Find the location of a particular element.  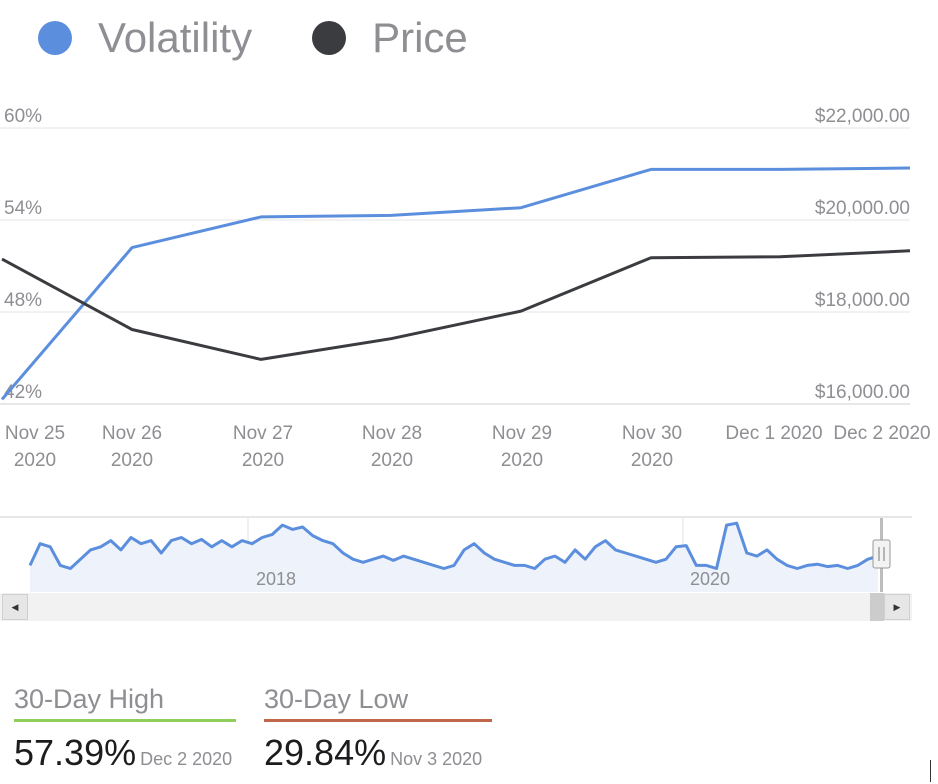

stat-low-value: 29.84% is located at coordinates (325, 752).